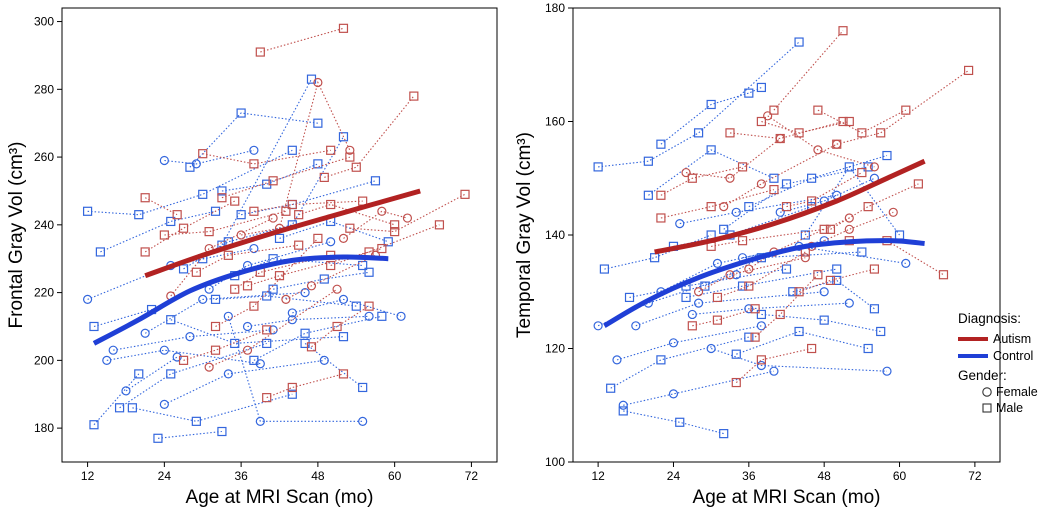 Image resolution: width=1050 pixels, height=513 pixels. What do you see at coordinates (44, 89) in the screenshot?
I see `frontal-y-tick-label: 280` at bounding box center [44, 89].